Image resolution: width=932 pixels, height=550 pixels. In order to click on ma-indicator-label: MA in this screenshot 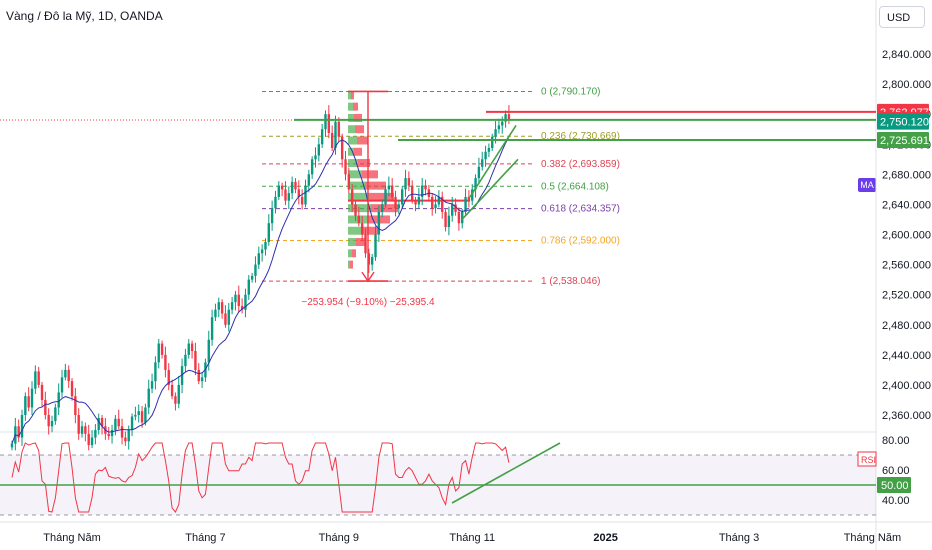, I will do `click(867, 185)`.